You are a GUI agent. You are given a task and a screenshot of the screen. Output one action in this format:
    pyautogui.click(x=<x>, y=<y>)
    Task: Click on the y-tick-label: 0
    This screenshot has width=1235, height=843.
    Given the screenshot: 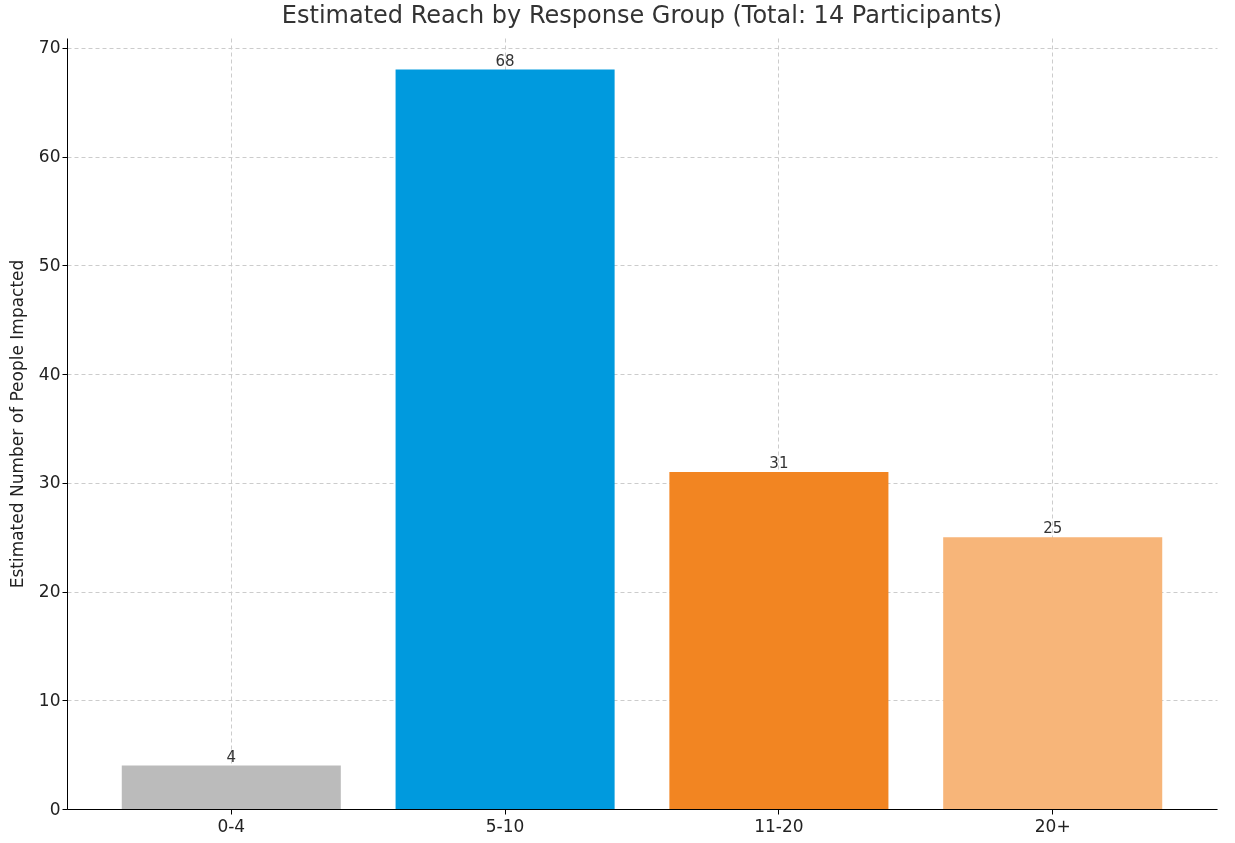 What is the action you would take?
    pyautogui.click(x=55, y=808)
    